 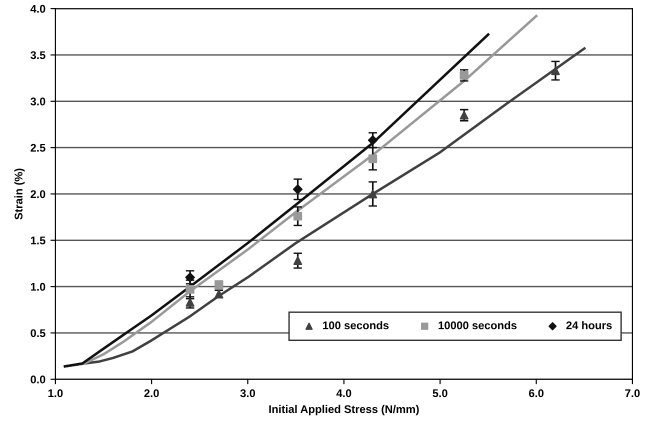 What do you see at coordinates (38, 240) in the screenshot?
I see `y-tick-label: 1.5` at bounding box center [38, 240].